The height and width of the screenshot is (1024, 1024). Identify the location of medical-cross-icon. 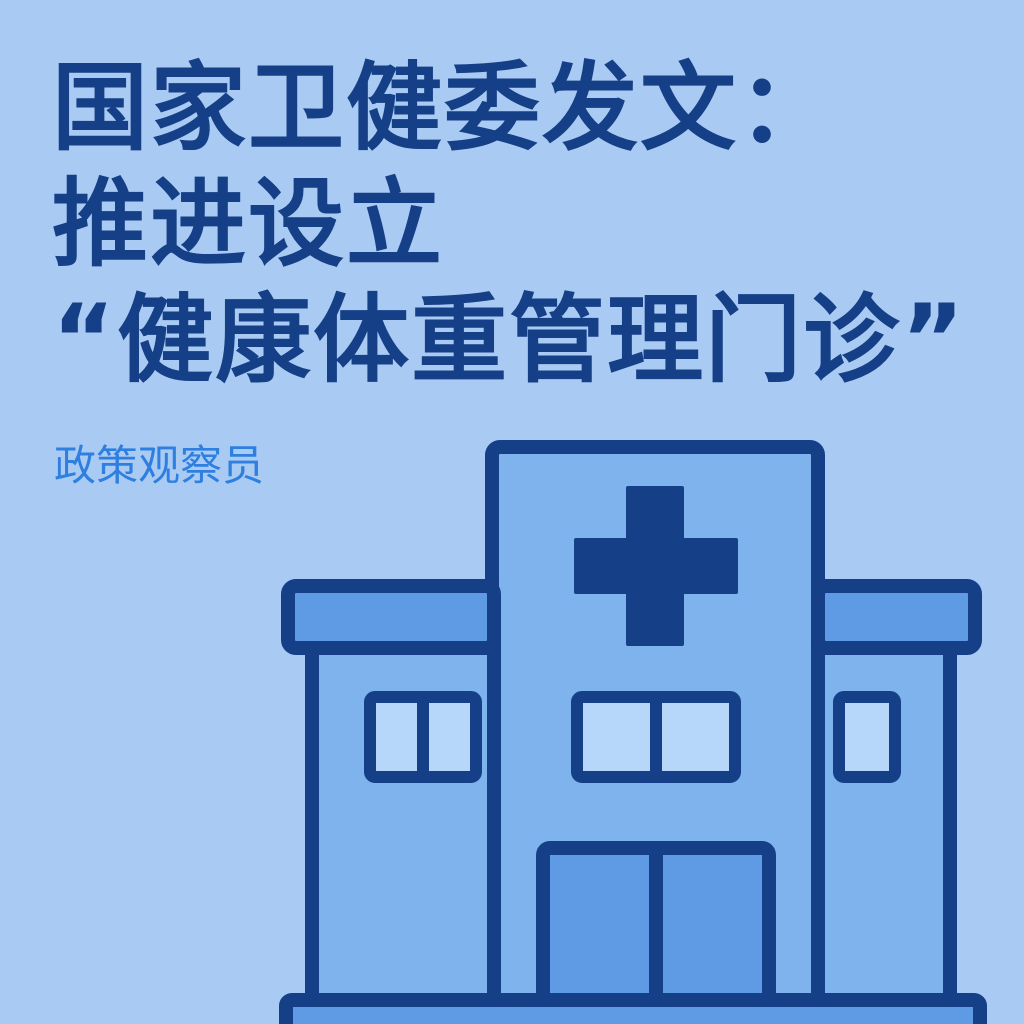
(656, 566).